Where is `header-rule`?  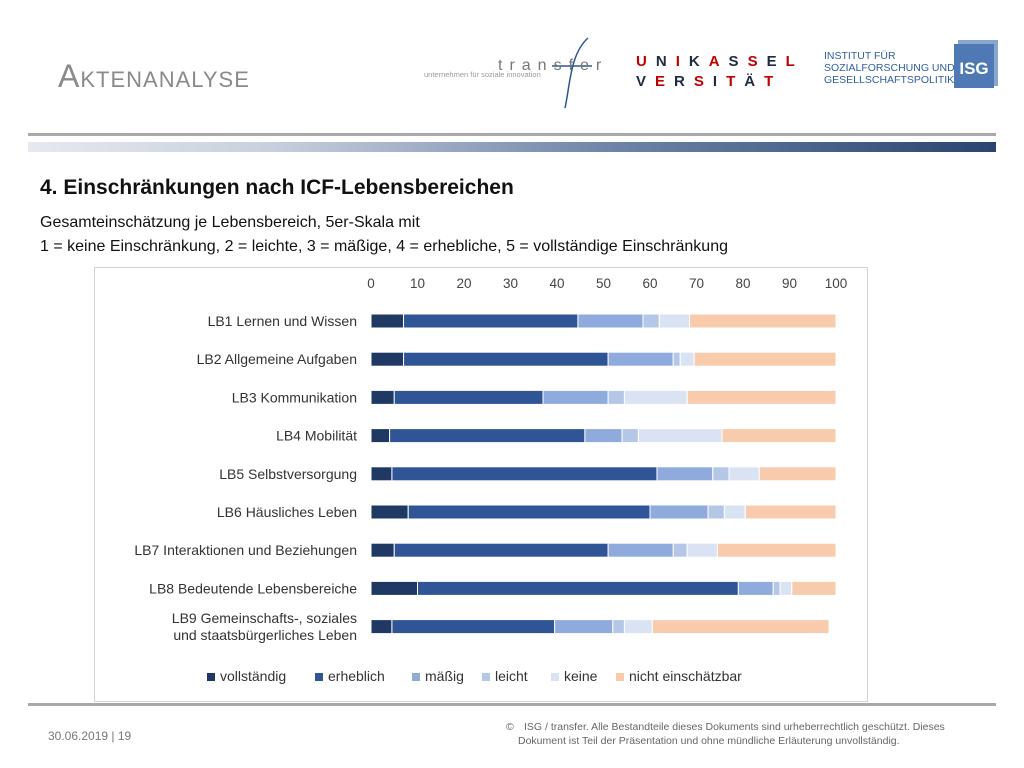 header-rule is located at coordinates (512, 134).